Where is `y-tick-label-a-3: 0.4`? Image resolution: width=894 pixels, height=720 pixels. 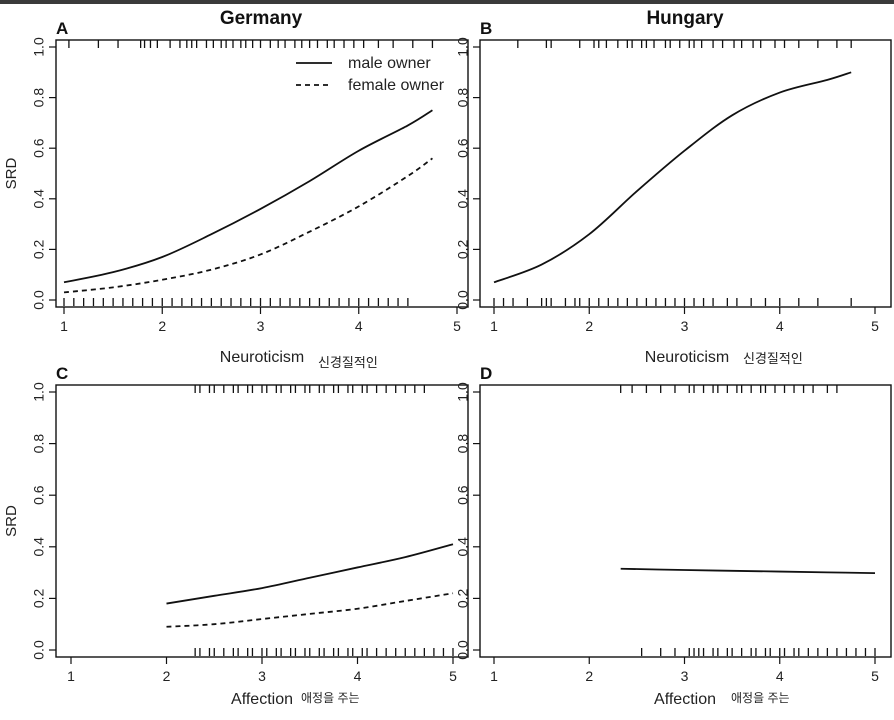
y-tick-label-a-3: 0.4 is located at coordinates (39, 199).